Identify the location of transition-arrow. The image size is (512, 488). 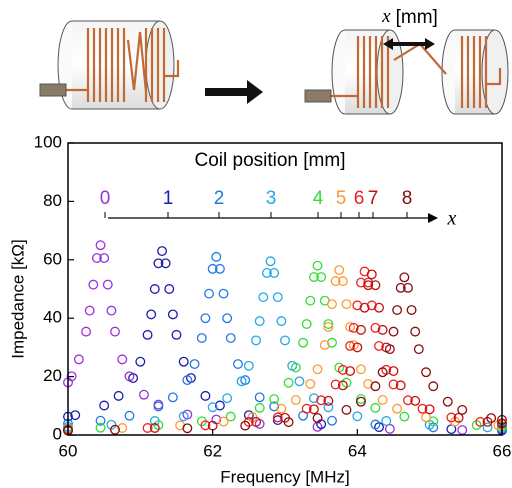
(234, 92).